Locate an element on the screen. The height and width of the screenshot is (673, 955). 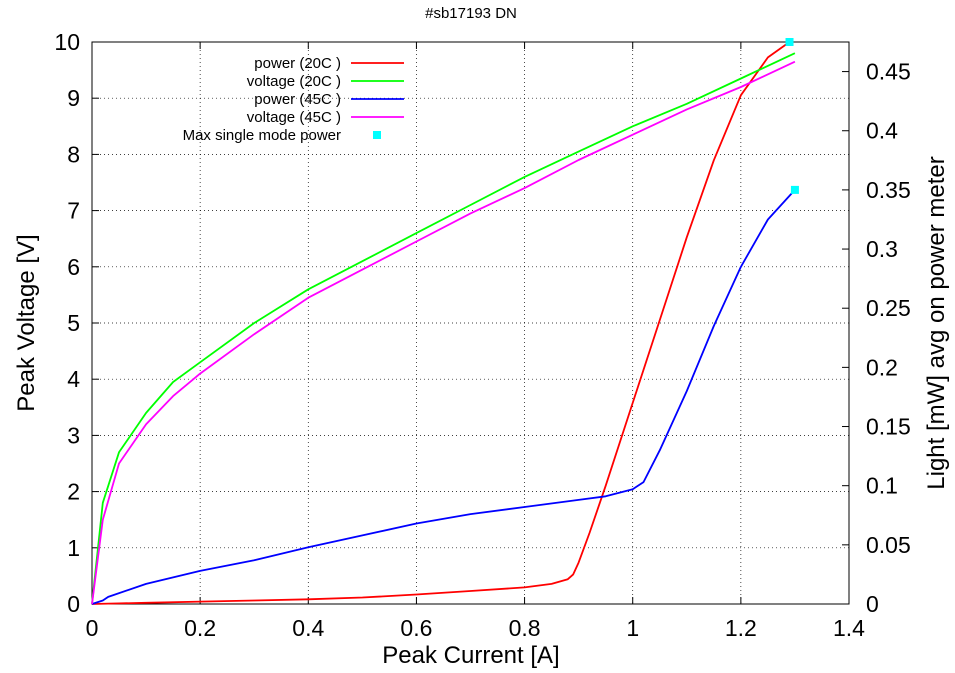
y2-ticks: 0 0.05 0.1 0.15 0.2 0.25 0.3 0.35 0.4 0.45 is located at coordinates (876, 338).